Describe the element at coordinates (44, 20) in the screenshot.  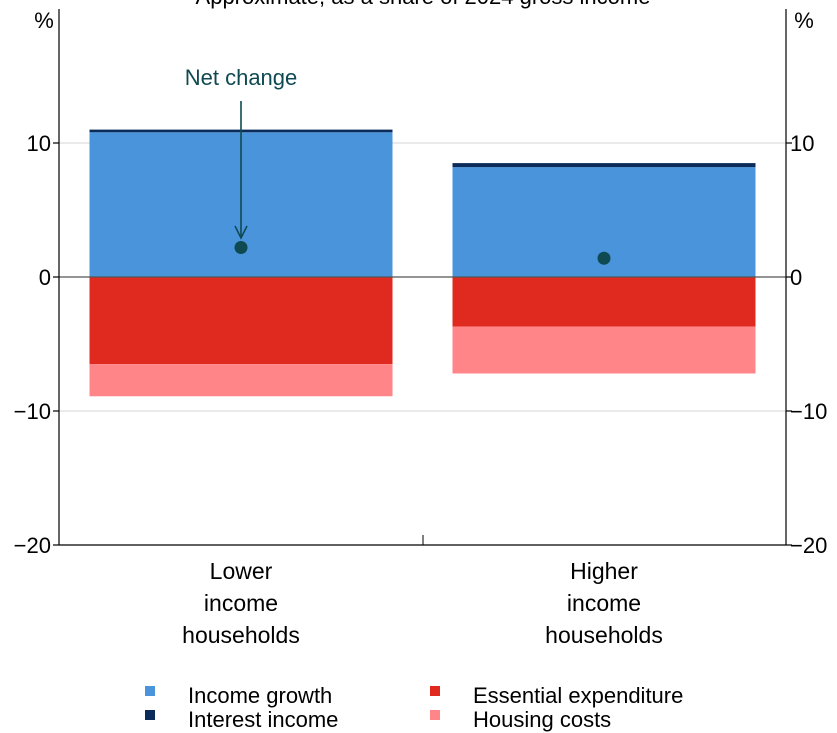
I see `y-unit-left: %` at that location.